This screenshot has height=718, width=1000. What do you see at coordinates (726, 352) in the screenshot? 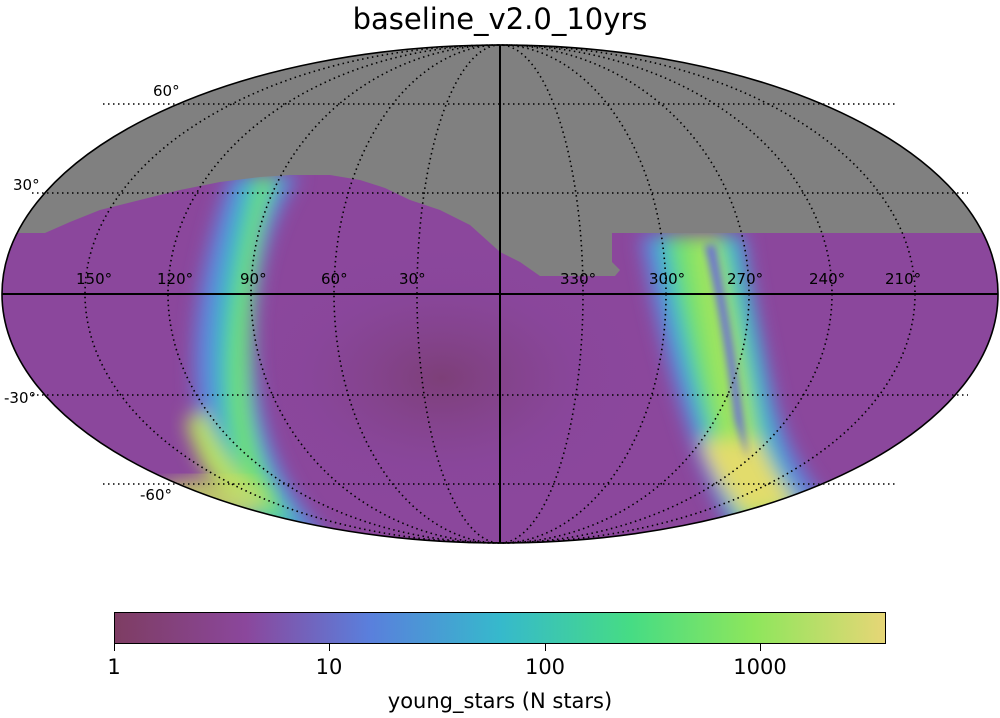
I see `dust-lane` at bounding box center [726, 352].